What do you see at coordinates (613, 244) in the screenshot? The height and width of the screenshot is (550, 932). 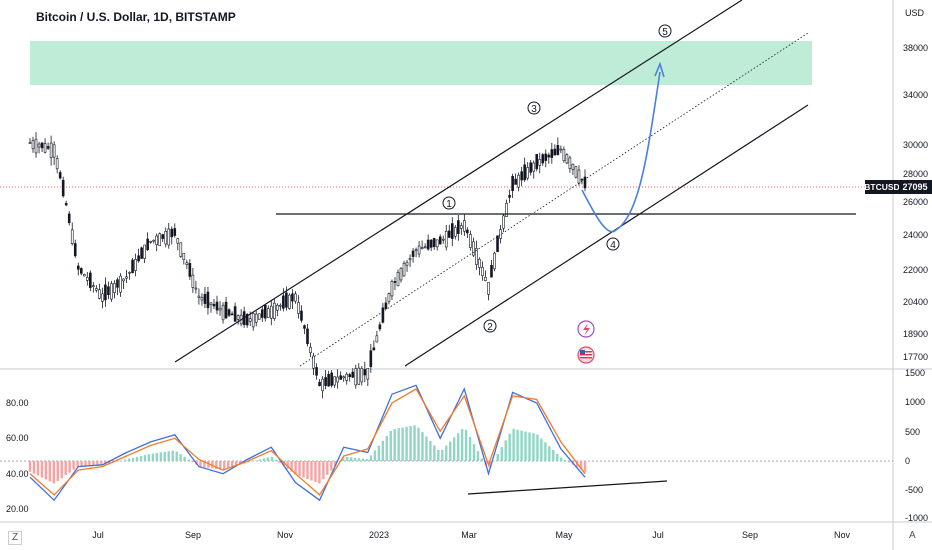 I see `wave-label-4: 4` at bounding box center [613, 244].